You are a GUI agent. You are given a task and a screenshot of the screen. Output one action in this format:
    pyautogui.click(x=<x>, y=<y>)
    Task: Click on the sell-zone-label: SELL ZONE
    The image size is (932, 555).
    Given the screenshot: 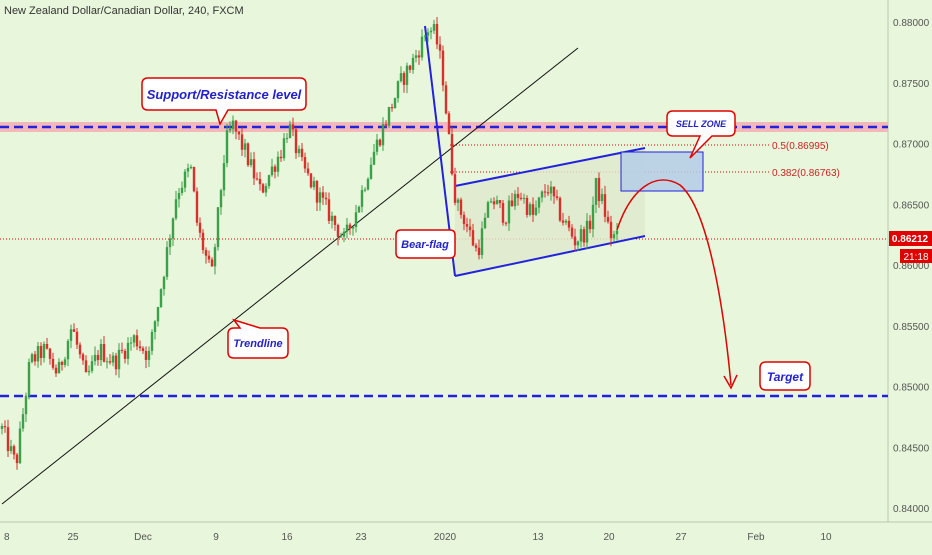 What is the action you would take?
    pyautogui.click(x=701, y=124)
    